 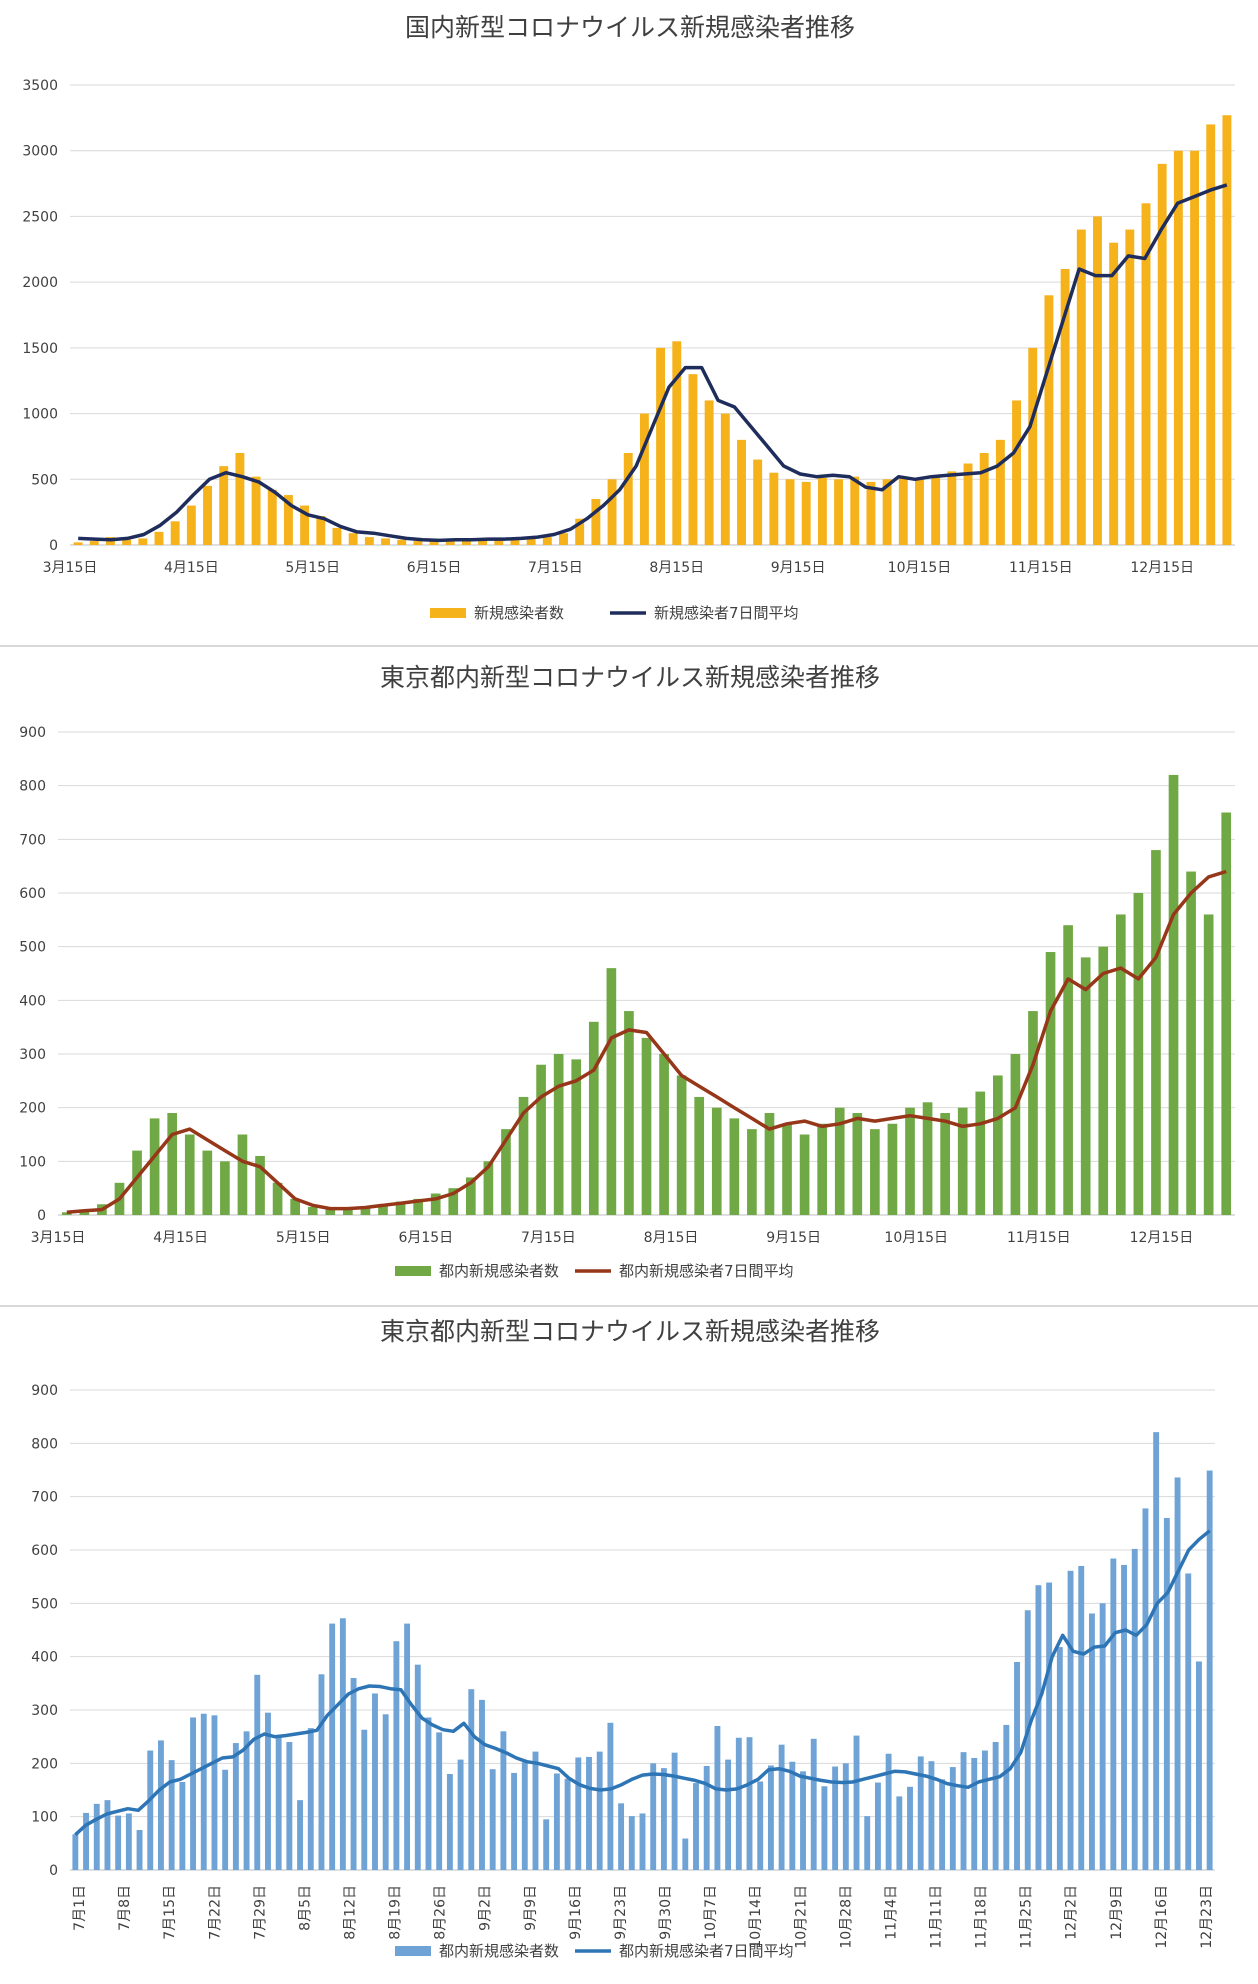 What do you see at coordinates (630, 27) in the screenshot?
I see `chart-title: 国内新型コロナウイルス新規感染者推移` at bounding box center [630, 27].